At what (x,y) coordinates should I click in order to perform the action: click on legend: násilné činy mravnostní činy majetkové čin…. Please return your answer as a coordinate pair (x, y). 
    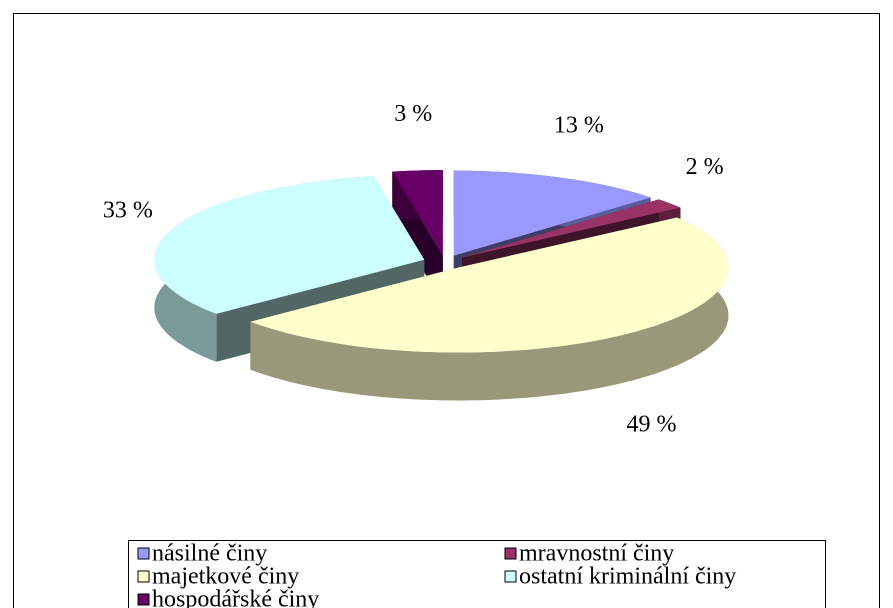
    Looking at the image, I should click on (436, 574).